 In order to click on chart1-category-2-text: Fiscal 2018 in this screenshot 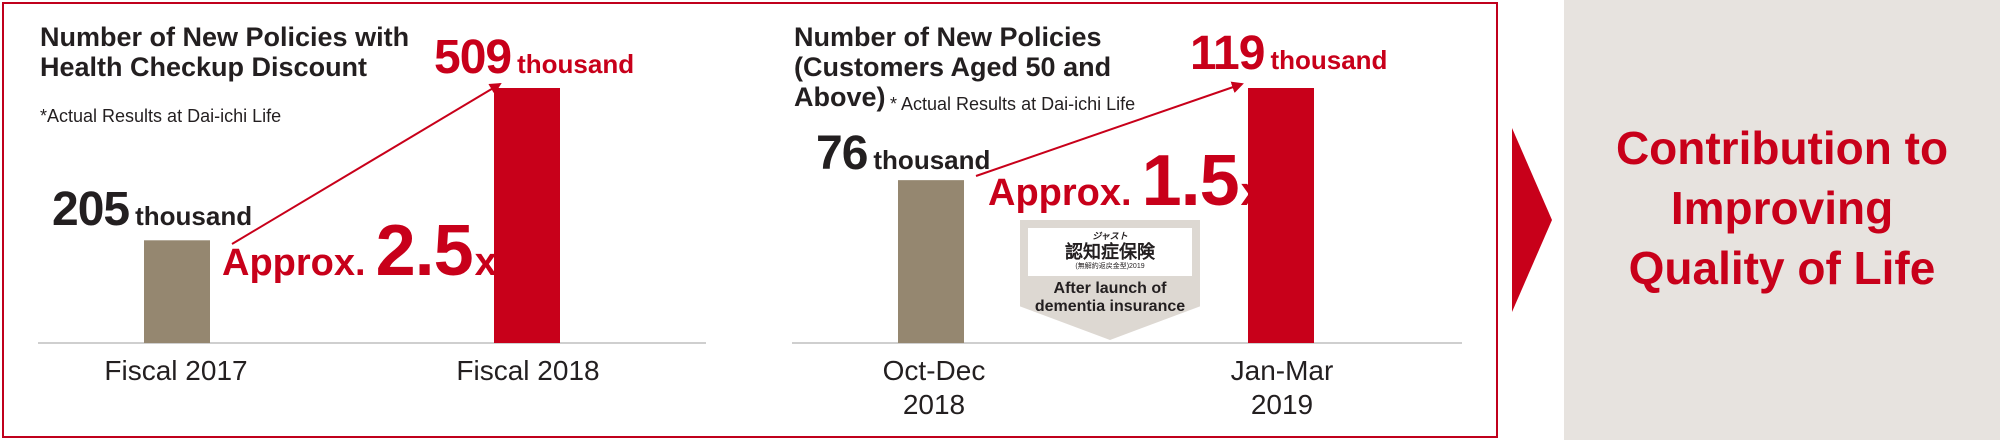, I will do `click(528, 370)`.